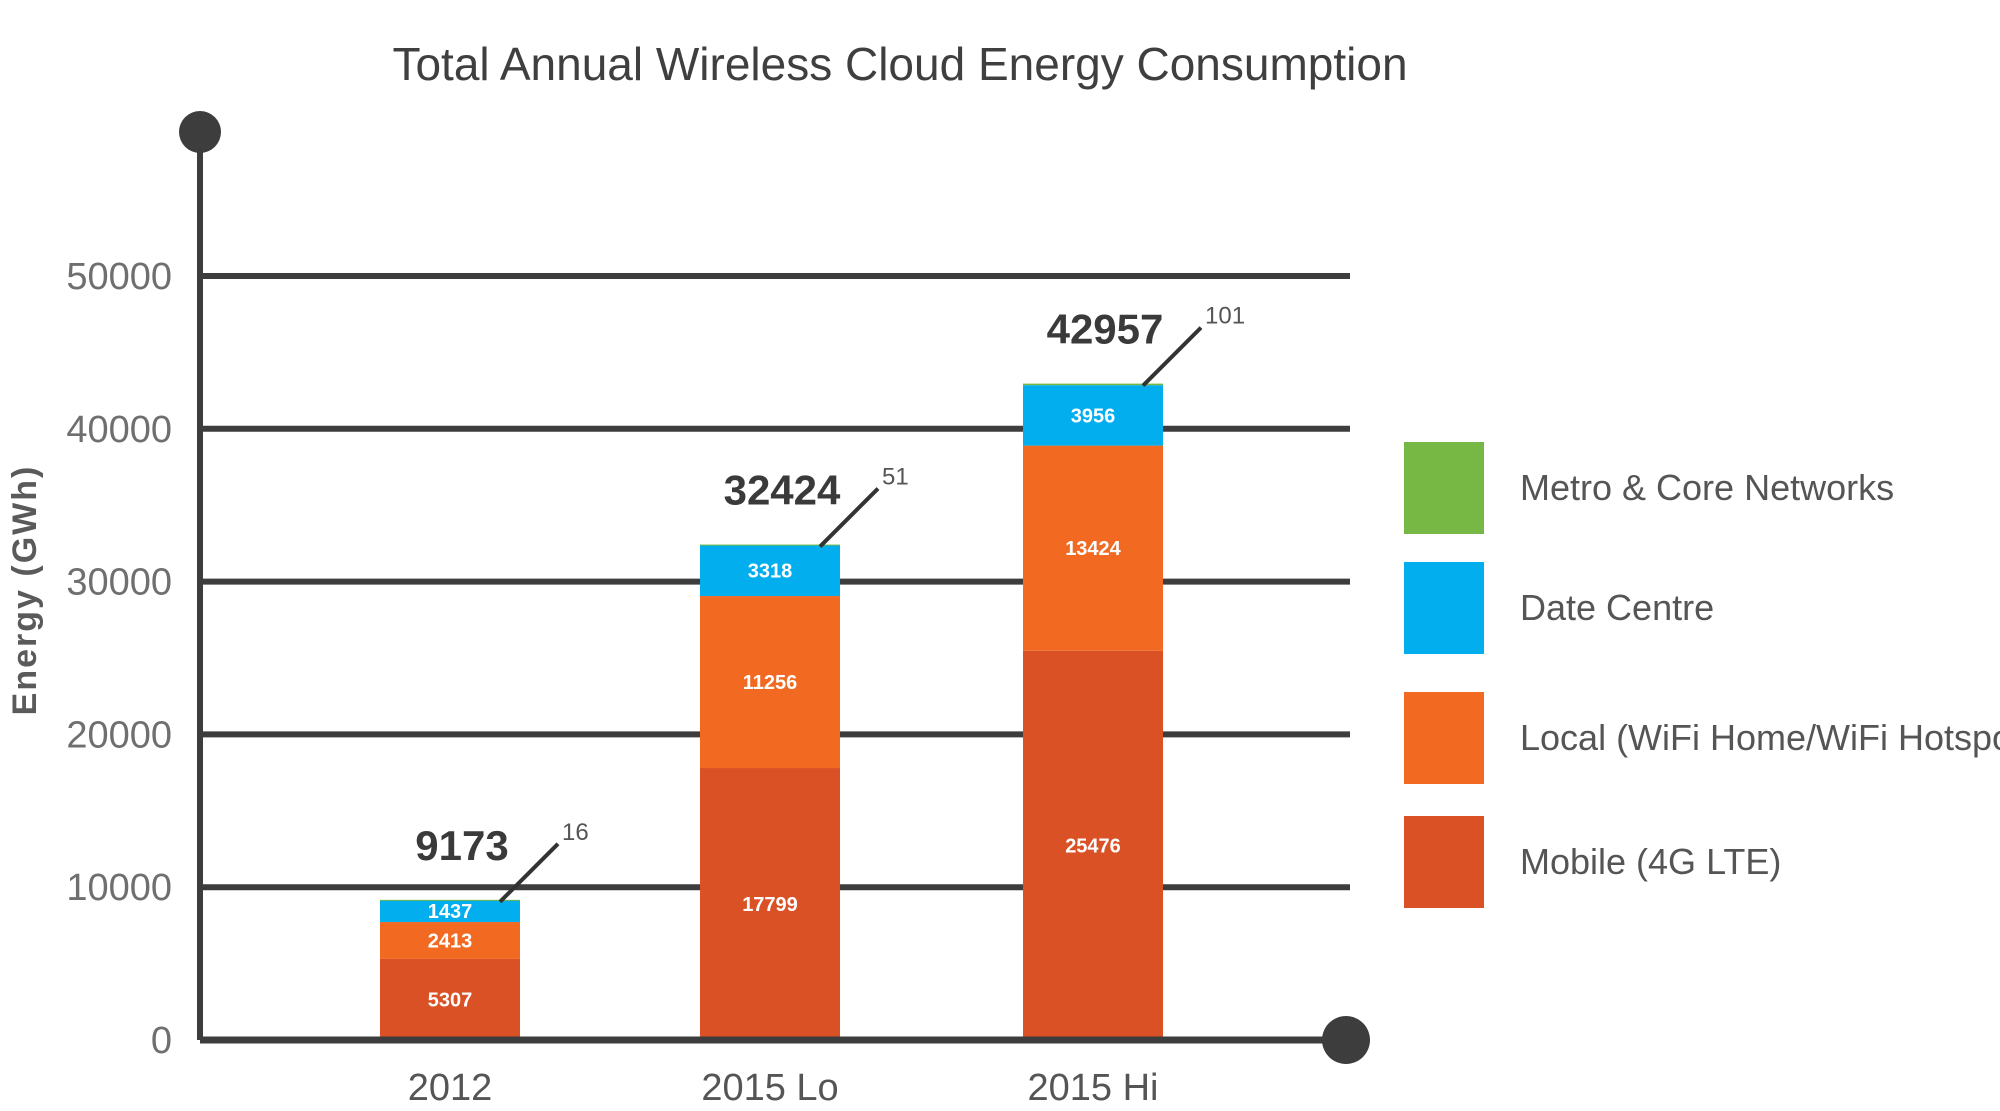  I want to click on callout-value-label: 51, so click(895, 477).